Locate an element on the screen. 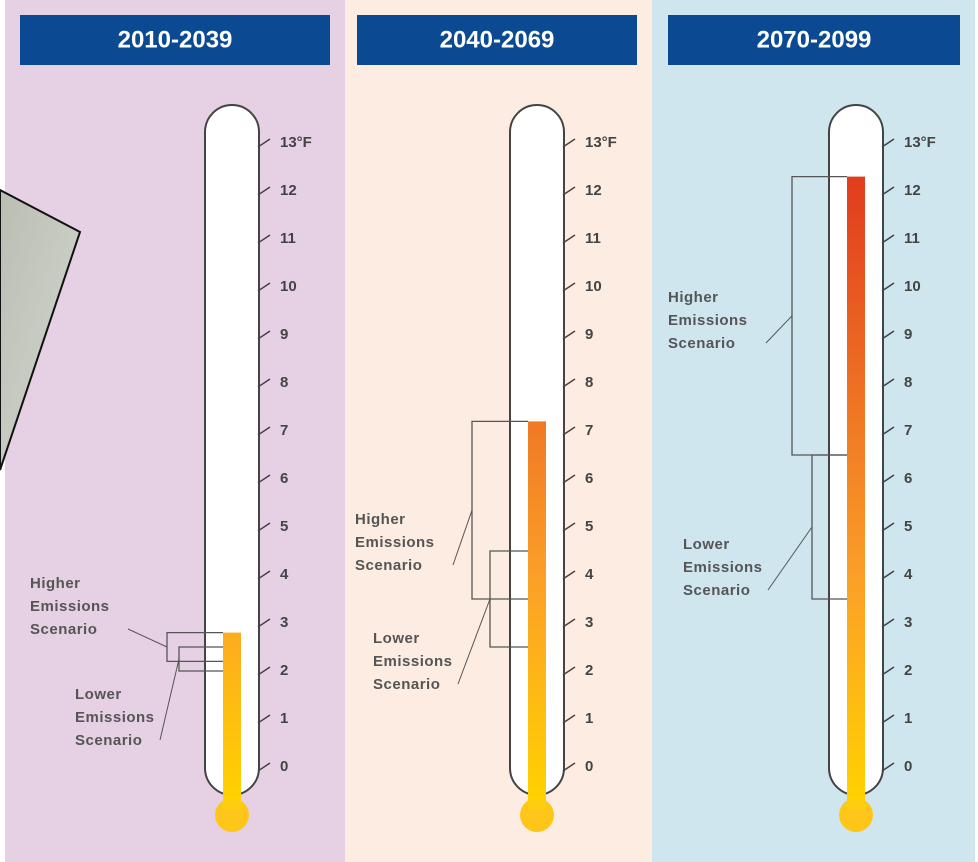 The width and height of the screenshot is (978, 862). photo-inset is located at coordinates (41, 329).